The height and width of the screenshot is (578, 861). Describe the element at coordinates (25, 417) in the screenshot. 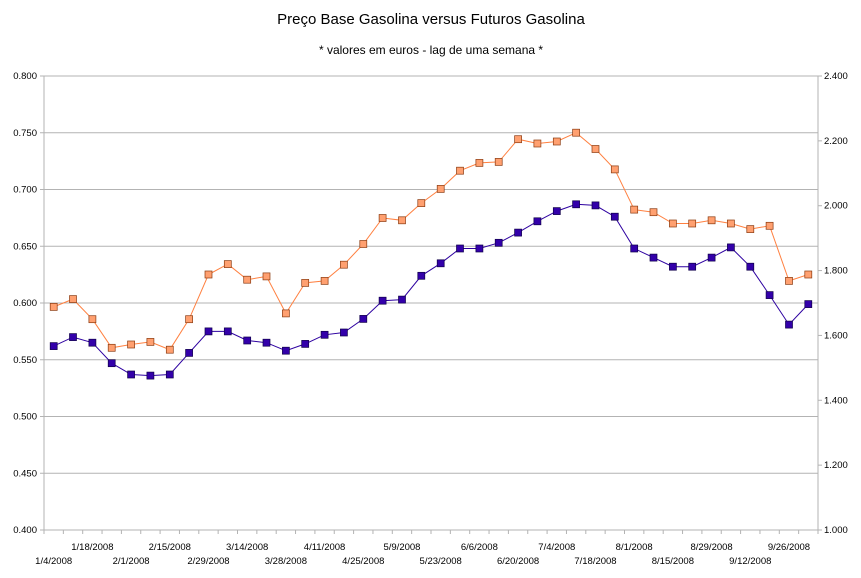

I see `y-left-tick-label: 0.500` at that location.